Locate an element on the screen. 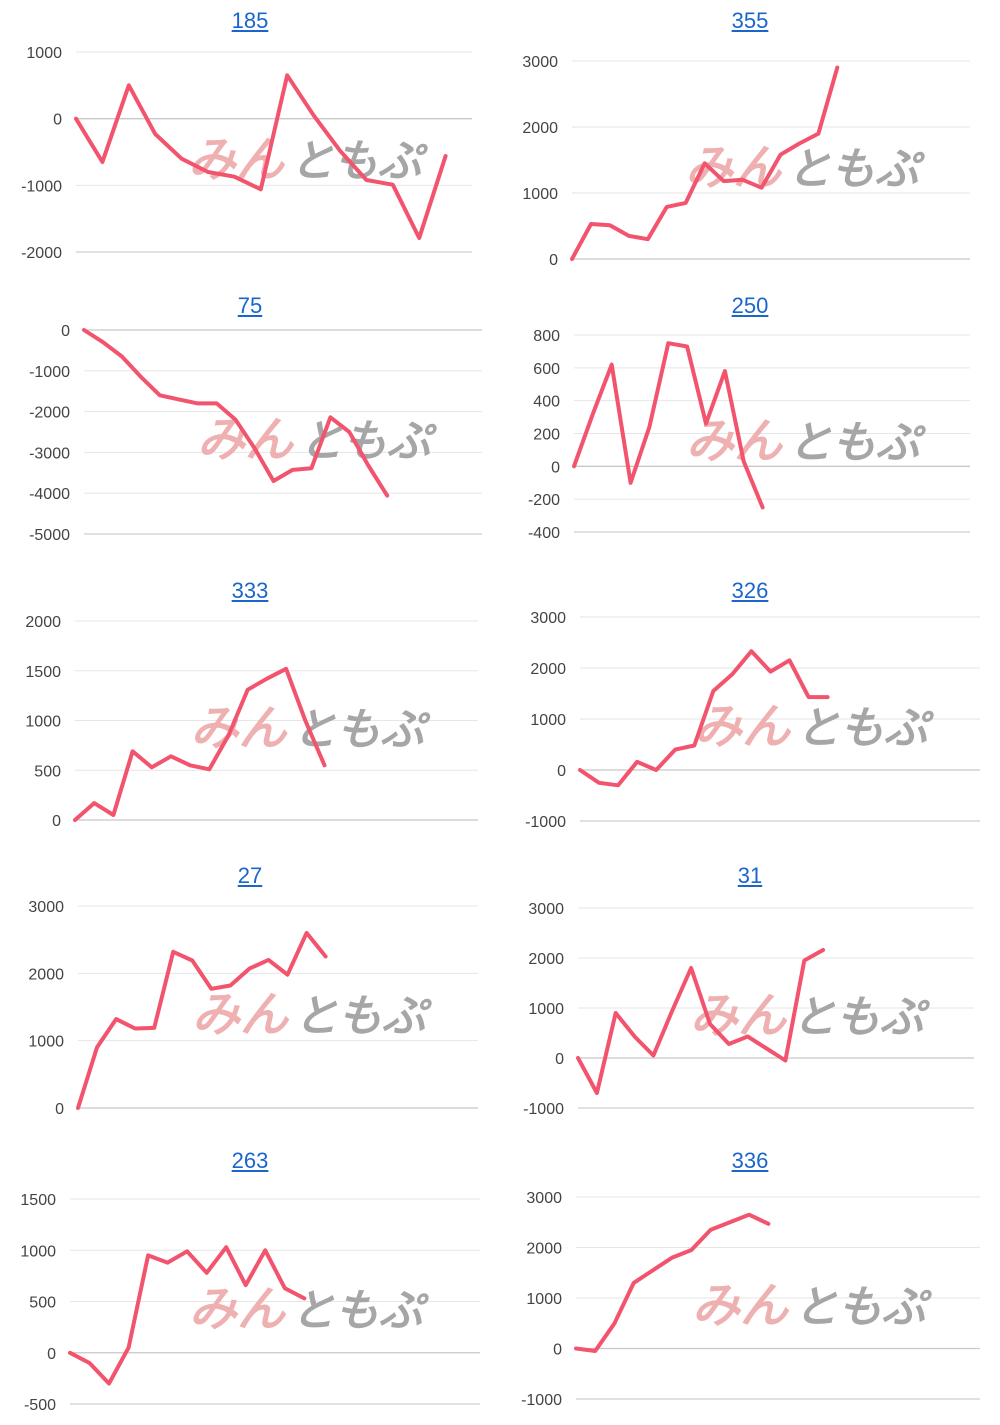 The width and height of the screenshot is (1000, 1425). chart-title-link: 336 is located at coordinates (750, 1160).